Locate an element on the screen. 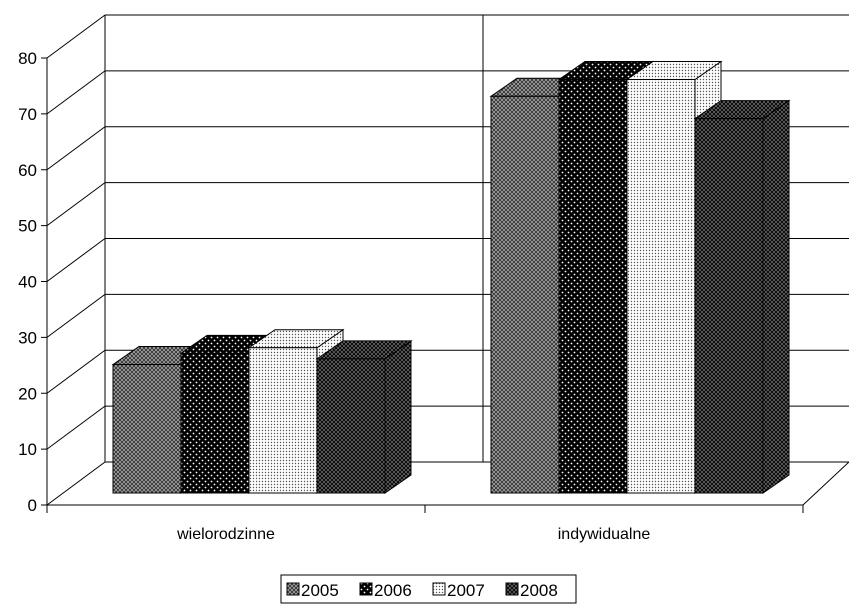 This screenshot has width=849, height=608. y-tick-labels: 0 10 20 30 40 50 60 70 80 is located at coordinates (27, 282).